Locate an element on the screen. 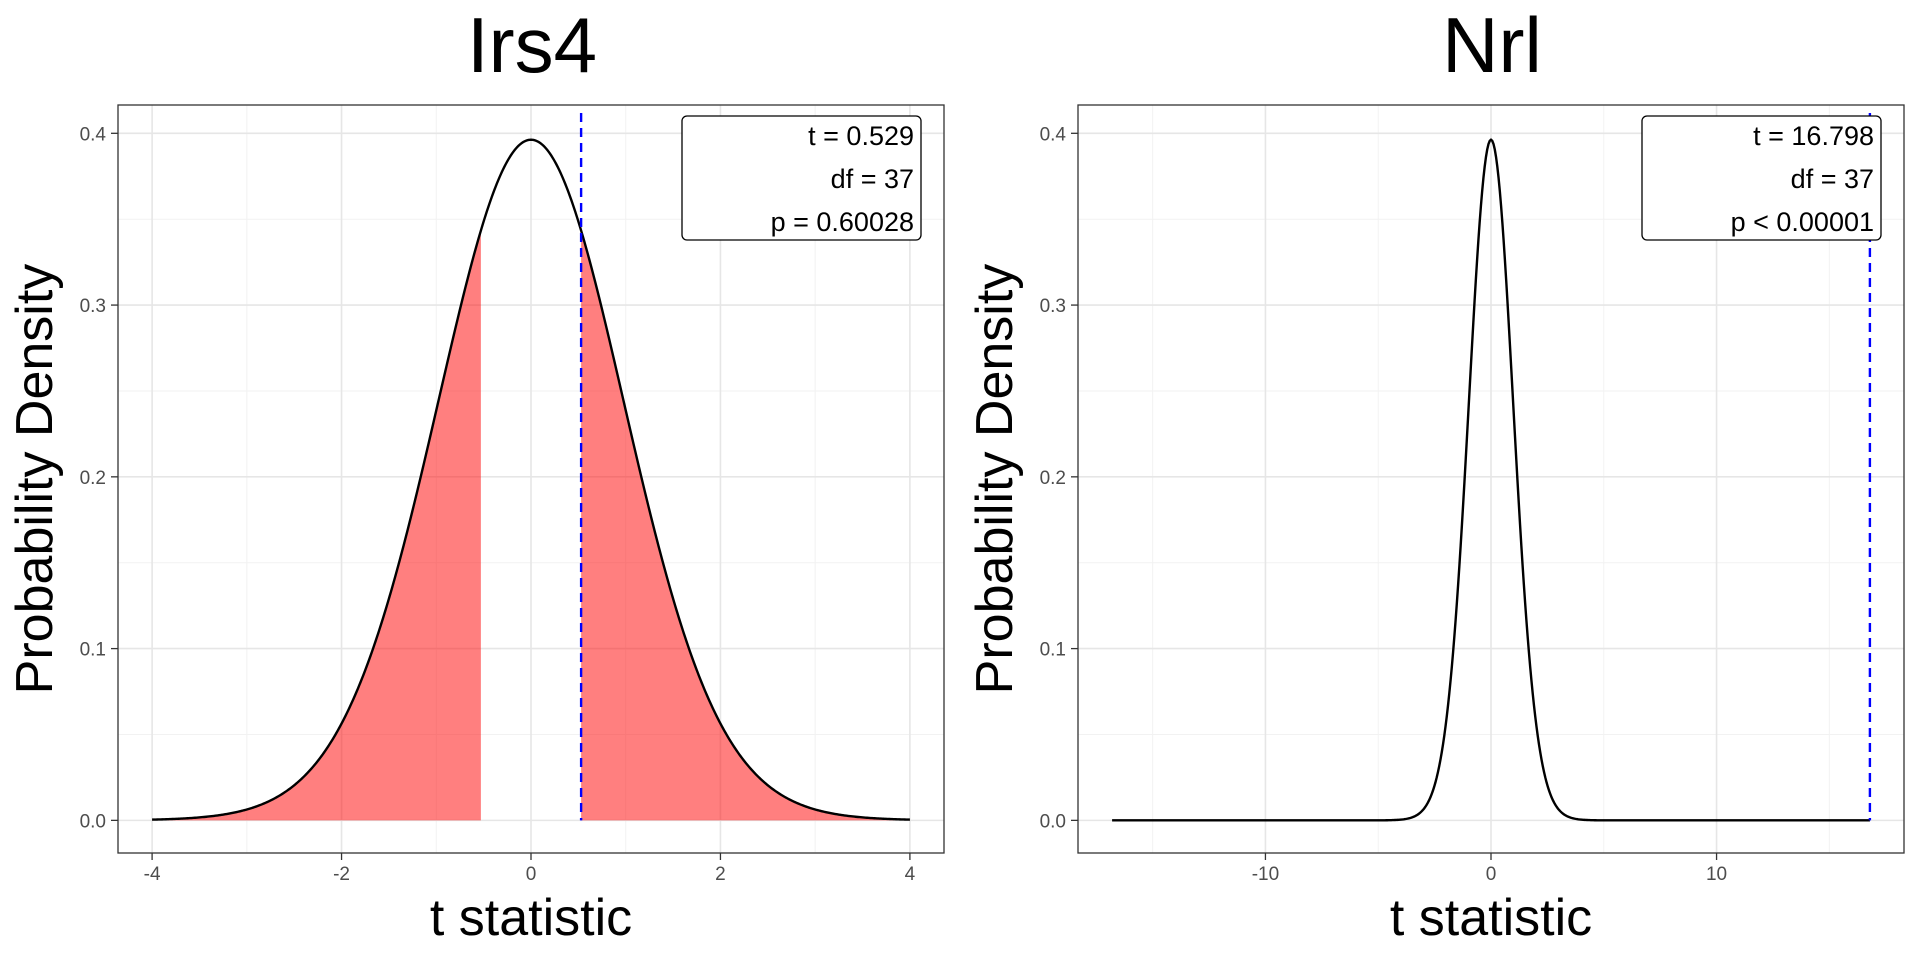  chart-title: Nrl is located at coordinates (1492, 45).